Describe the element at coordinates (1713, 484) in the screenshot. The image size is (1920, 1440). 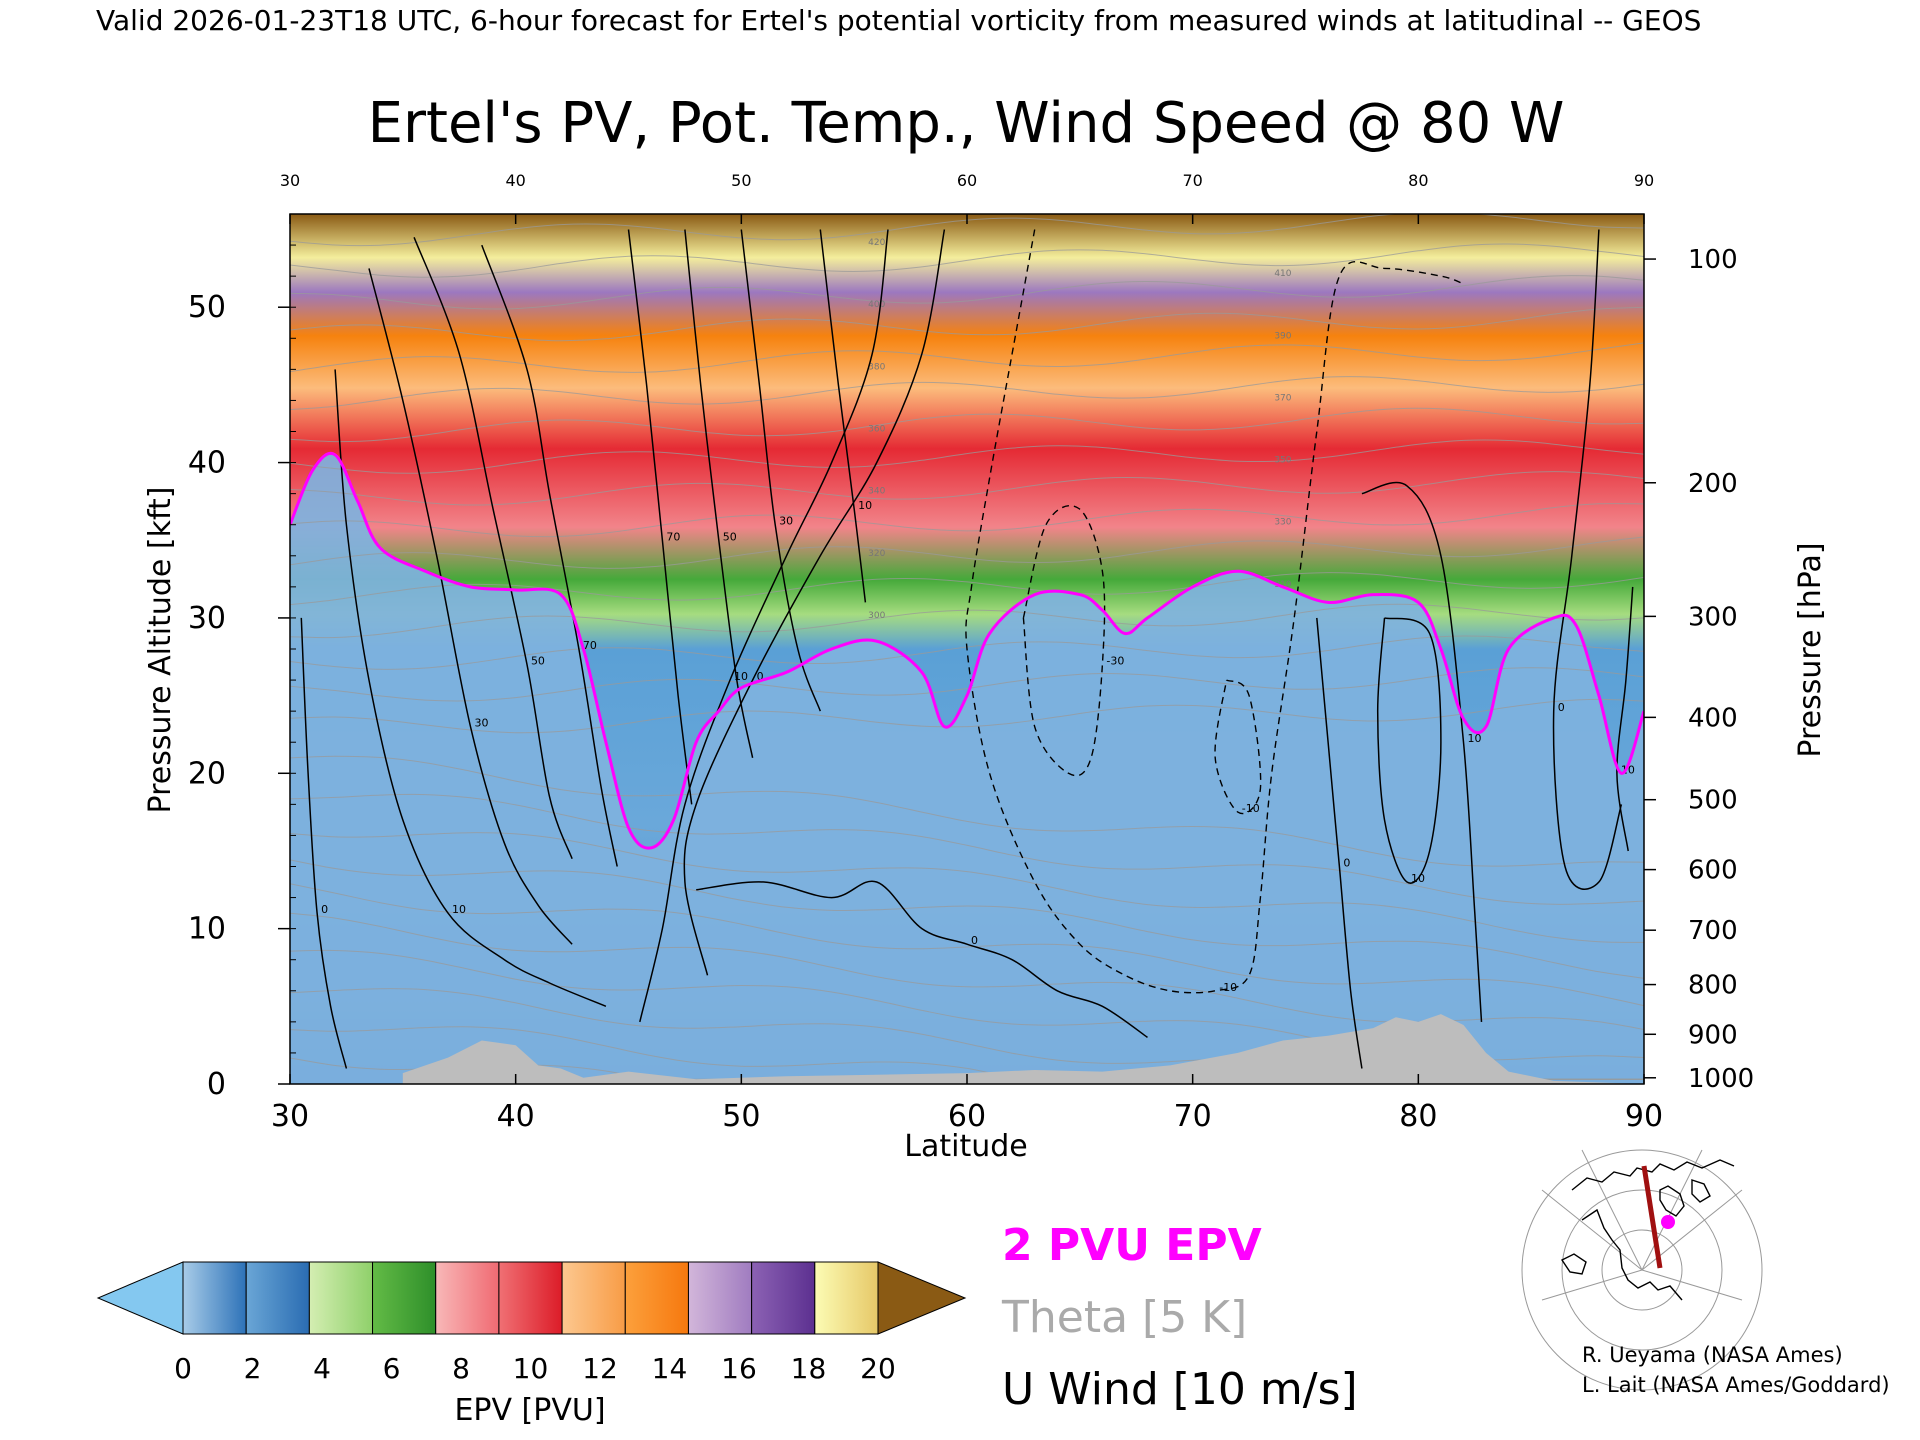
I see `pressure-tick-label: 200` at that location.